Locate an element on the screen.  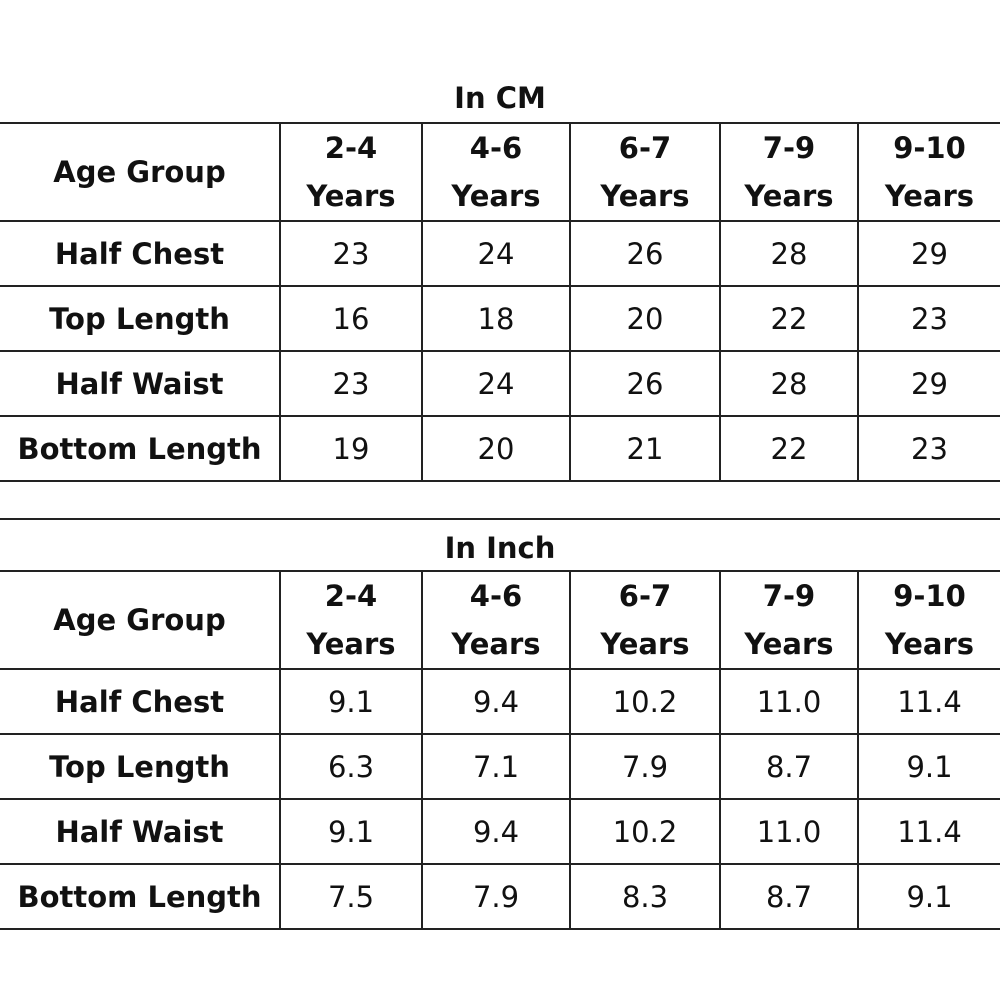
table-cell: 19 is located at coordinates (351, 448).